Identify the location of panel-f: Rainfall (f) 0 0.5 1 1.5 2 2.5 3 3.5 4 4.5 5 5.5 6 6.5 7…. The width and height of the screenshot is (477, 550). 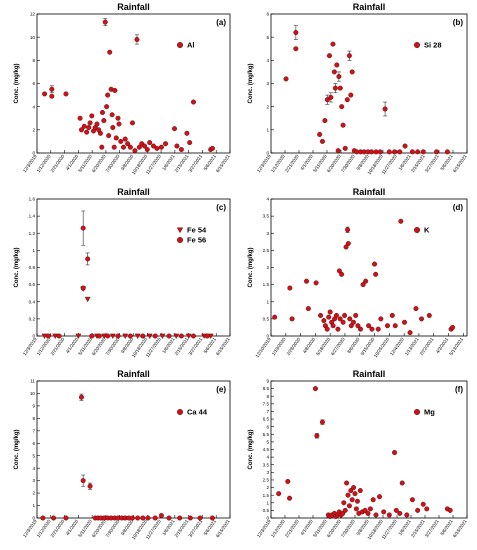
(358, 454).